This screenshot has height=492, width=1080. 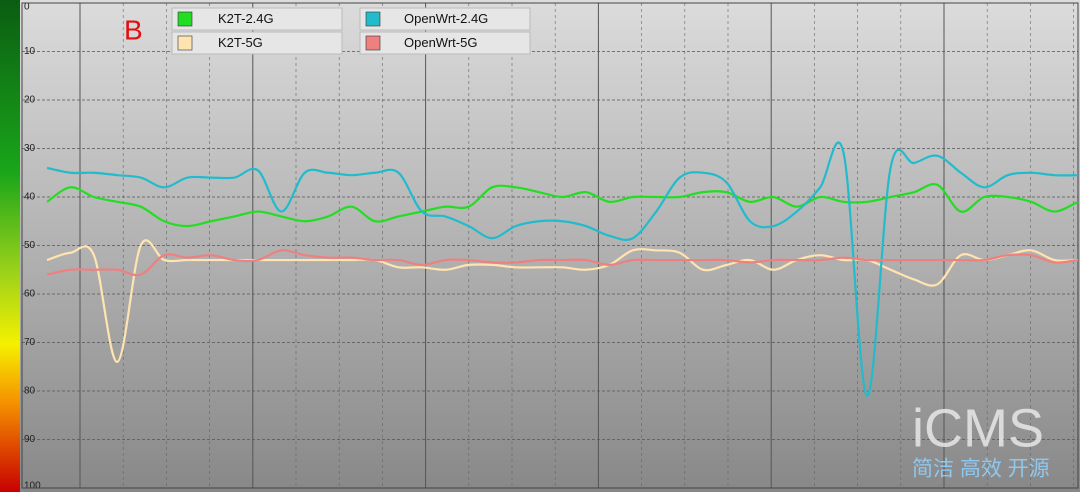 I want to click on legend-label: OpenWrt-5G, so click(x=440, y=42).